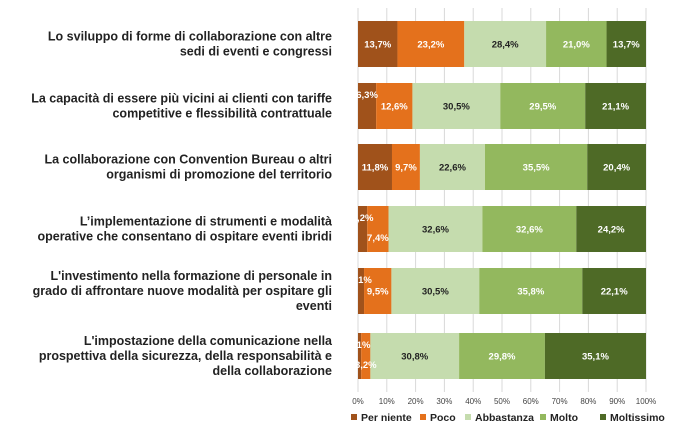  I want to click on data-label: 2,1%, so click(361, 280).